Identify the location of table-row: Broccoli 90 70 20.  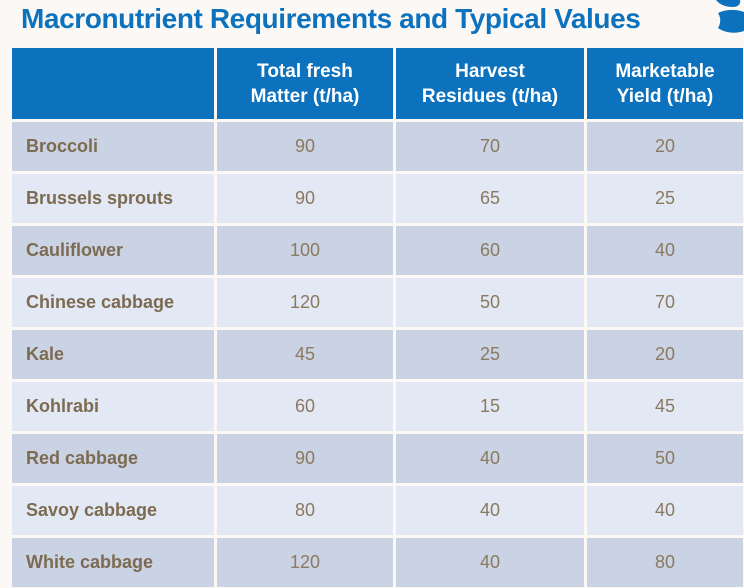
(378, 146).